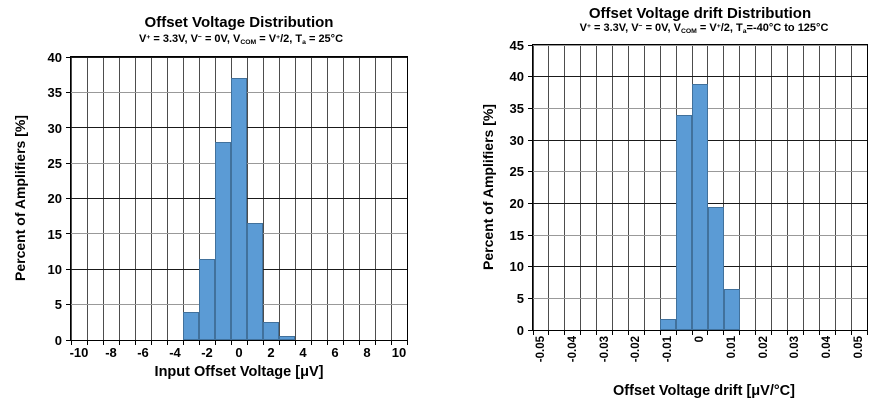 This screenshot has height=410, width=876. Describe the element at coordinates (540, 349) in the screenshot. I see `x-tick-label: -0.05` at that location.